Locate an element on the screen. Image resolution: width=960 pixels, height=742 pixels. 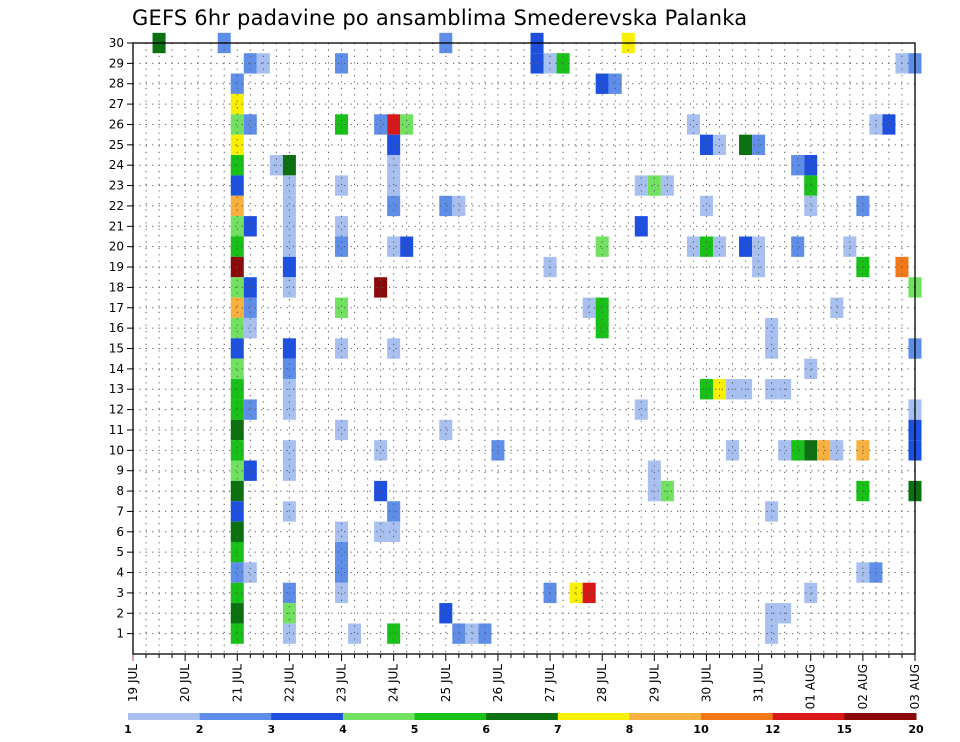
x-tick-label: 24 JUL is located at coordinates (394, 683).